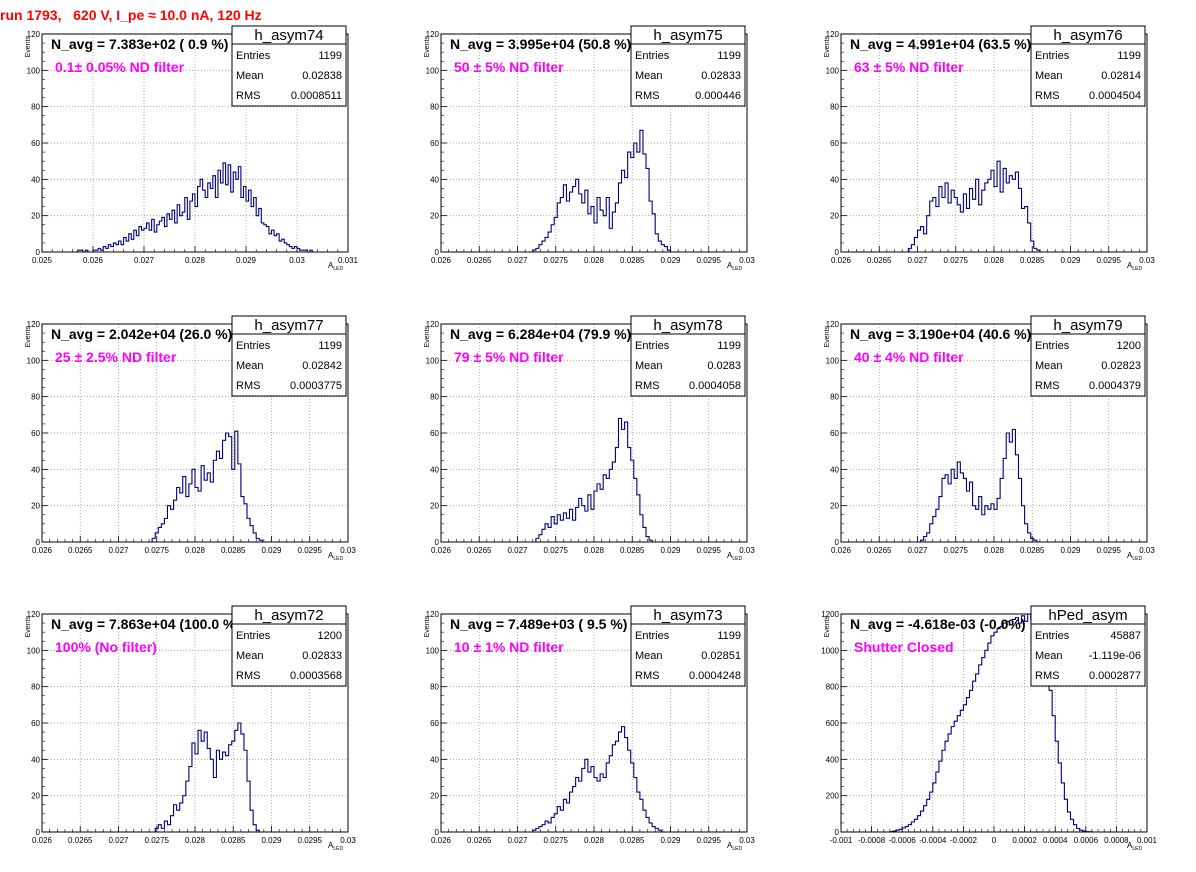  What do you see at coordinates (288, 615) in the screenshot?
I see `stats-title: h_asym72` at bounding box center [288, 615].